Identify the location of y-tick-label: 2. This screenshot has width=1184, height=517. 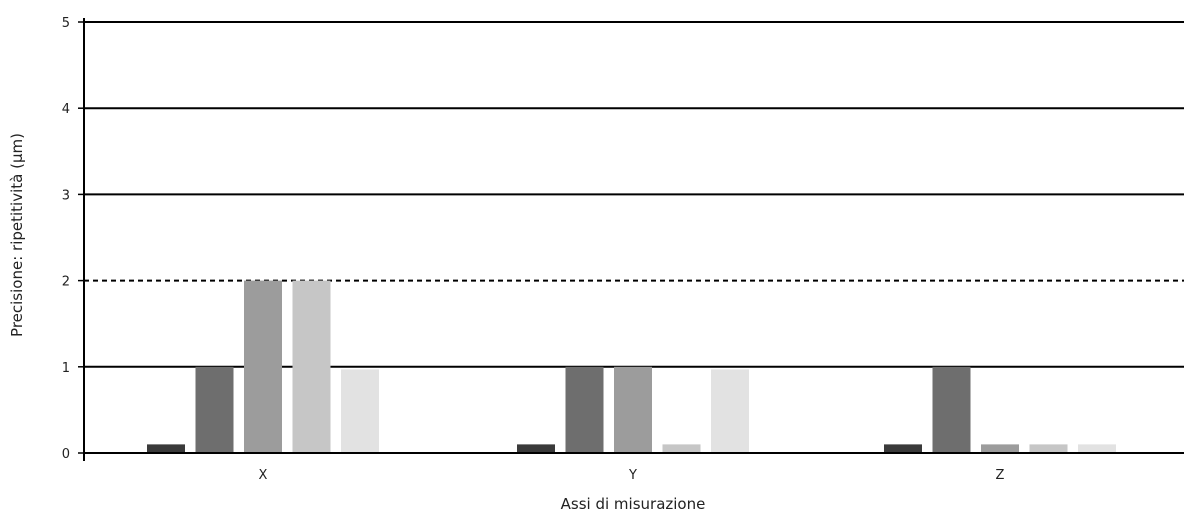
(66, 282).